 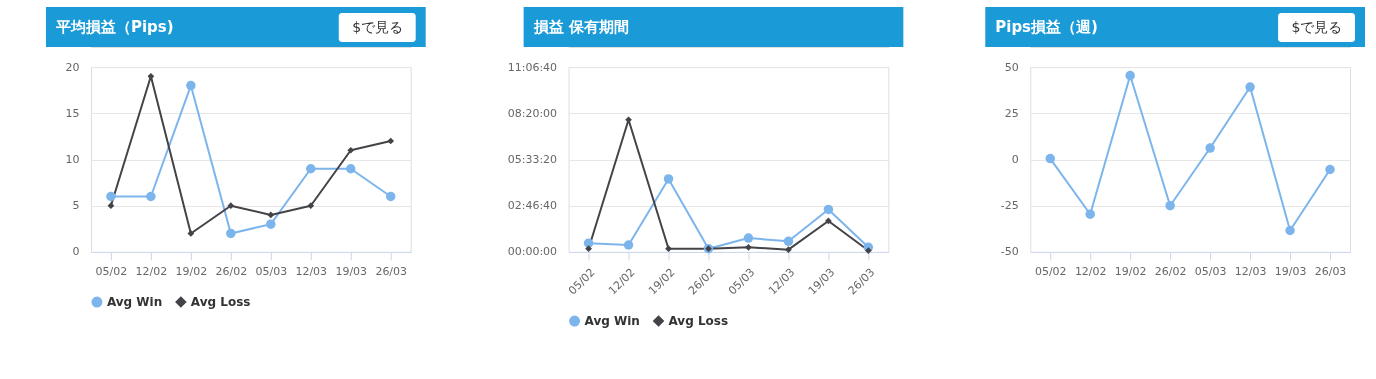 What do you see at coordinates (1009, 252) in the screenshot?
I see `y-tick-label: -50` at bounding box center [1009, 252].